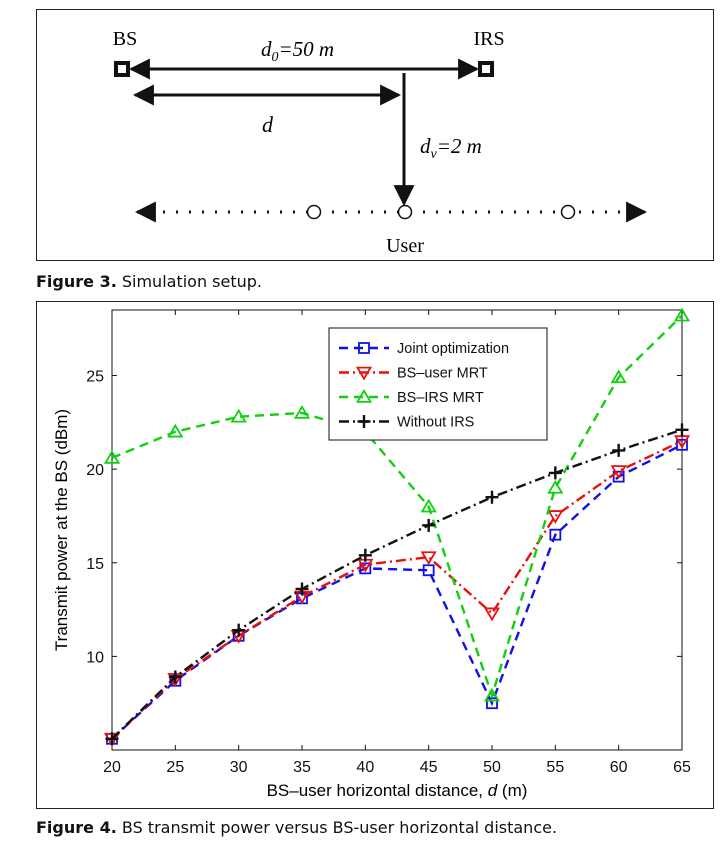  What do you see at coordinates (488, 39) in the screenshot?
I see `irs-label: IRS` at bounding box center [488, 39].